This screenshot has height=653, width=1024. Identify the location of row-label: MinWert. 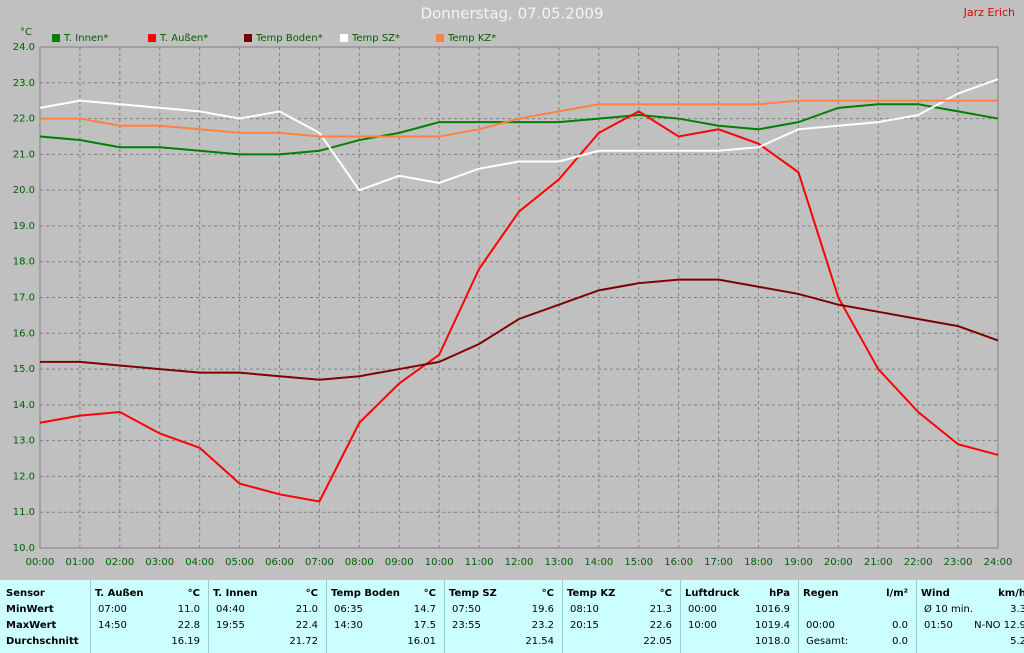
(30, 609).